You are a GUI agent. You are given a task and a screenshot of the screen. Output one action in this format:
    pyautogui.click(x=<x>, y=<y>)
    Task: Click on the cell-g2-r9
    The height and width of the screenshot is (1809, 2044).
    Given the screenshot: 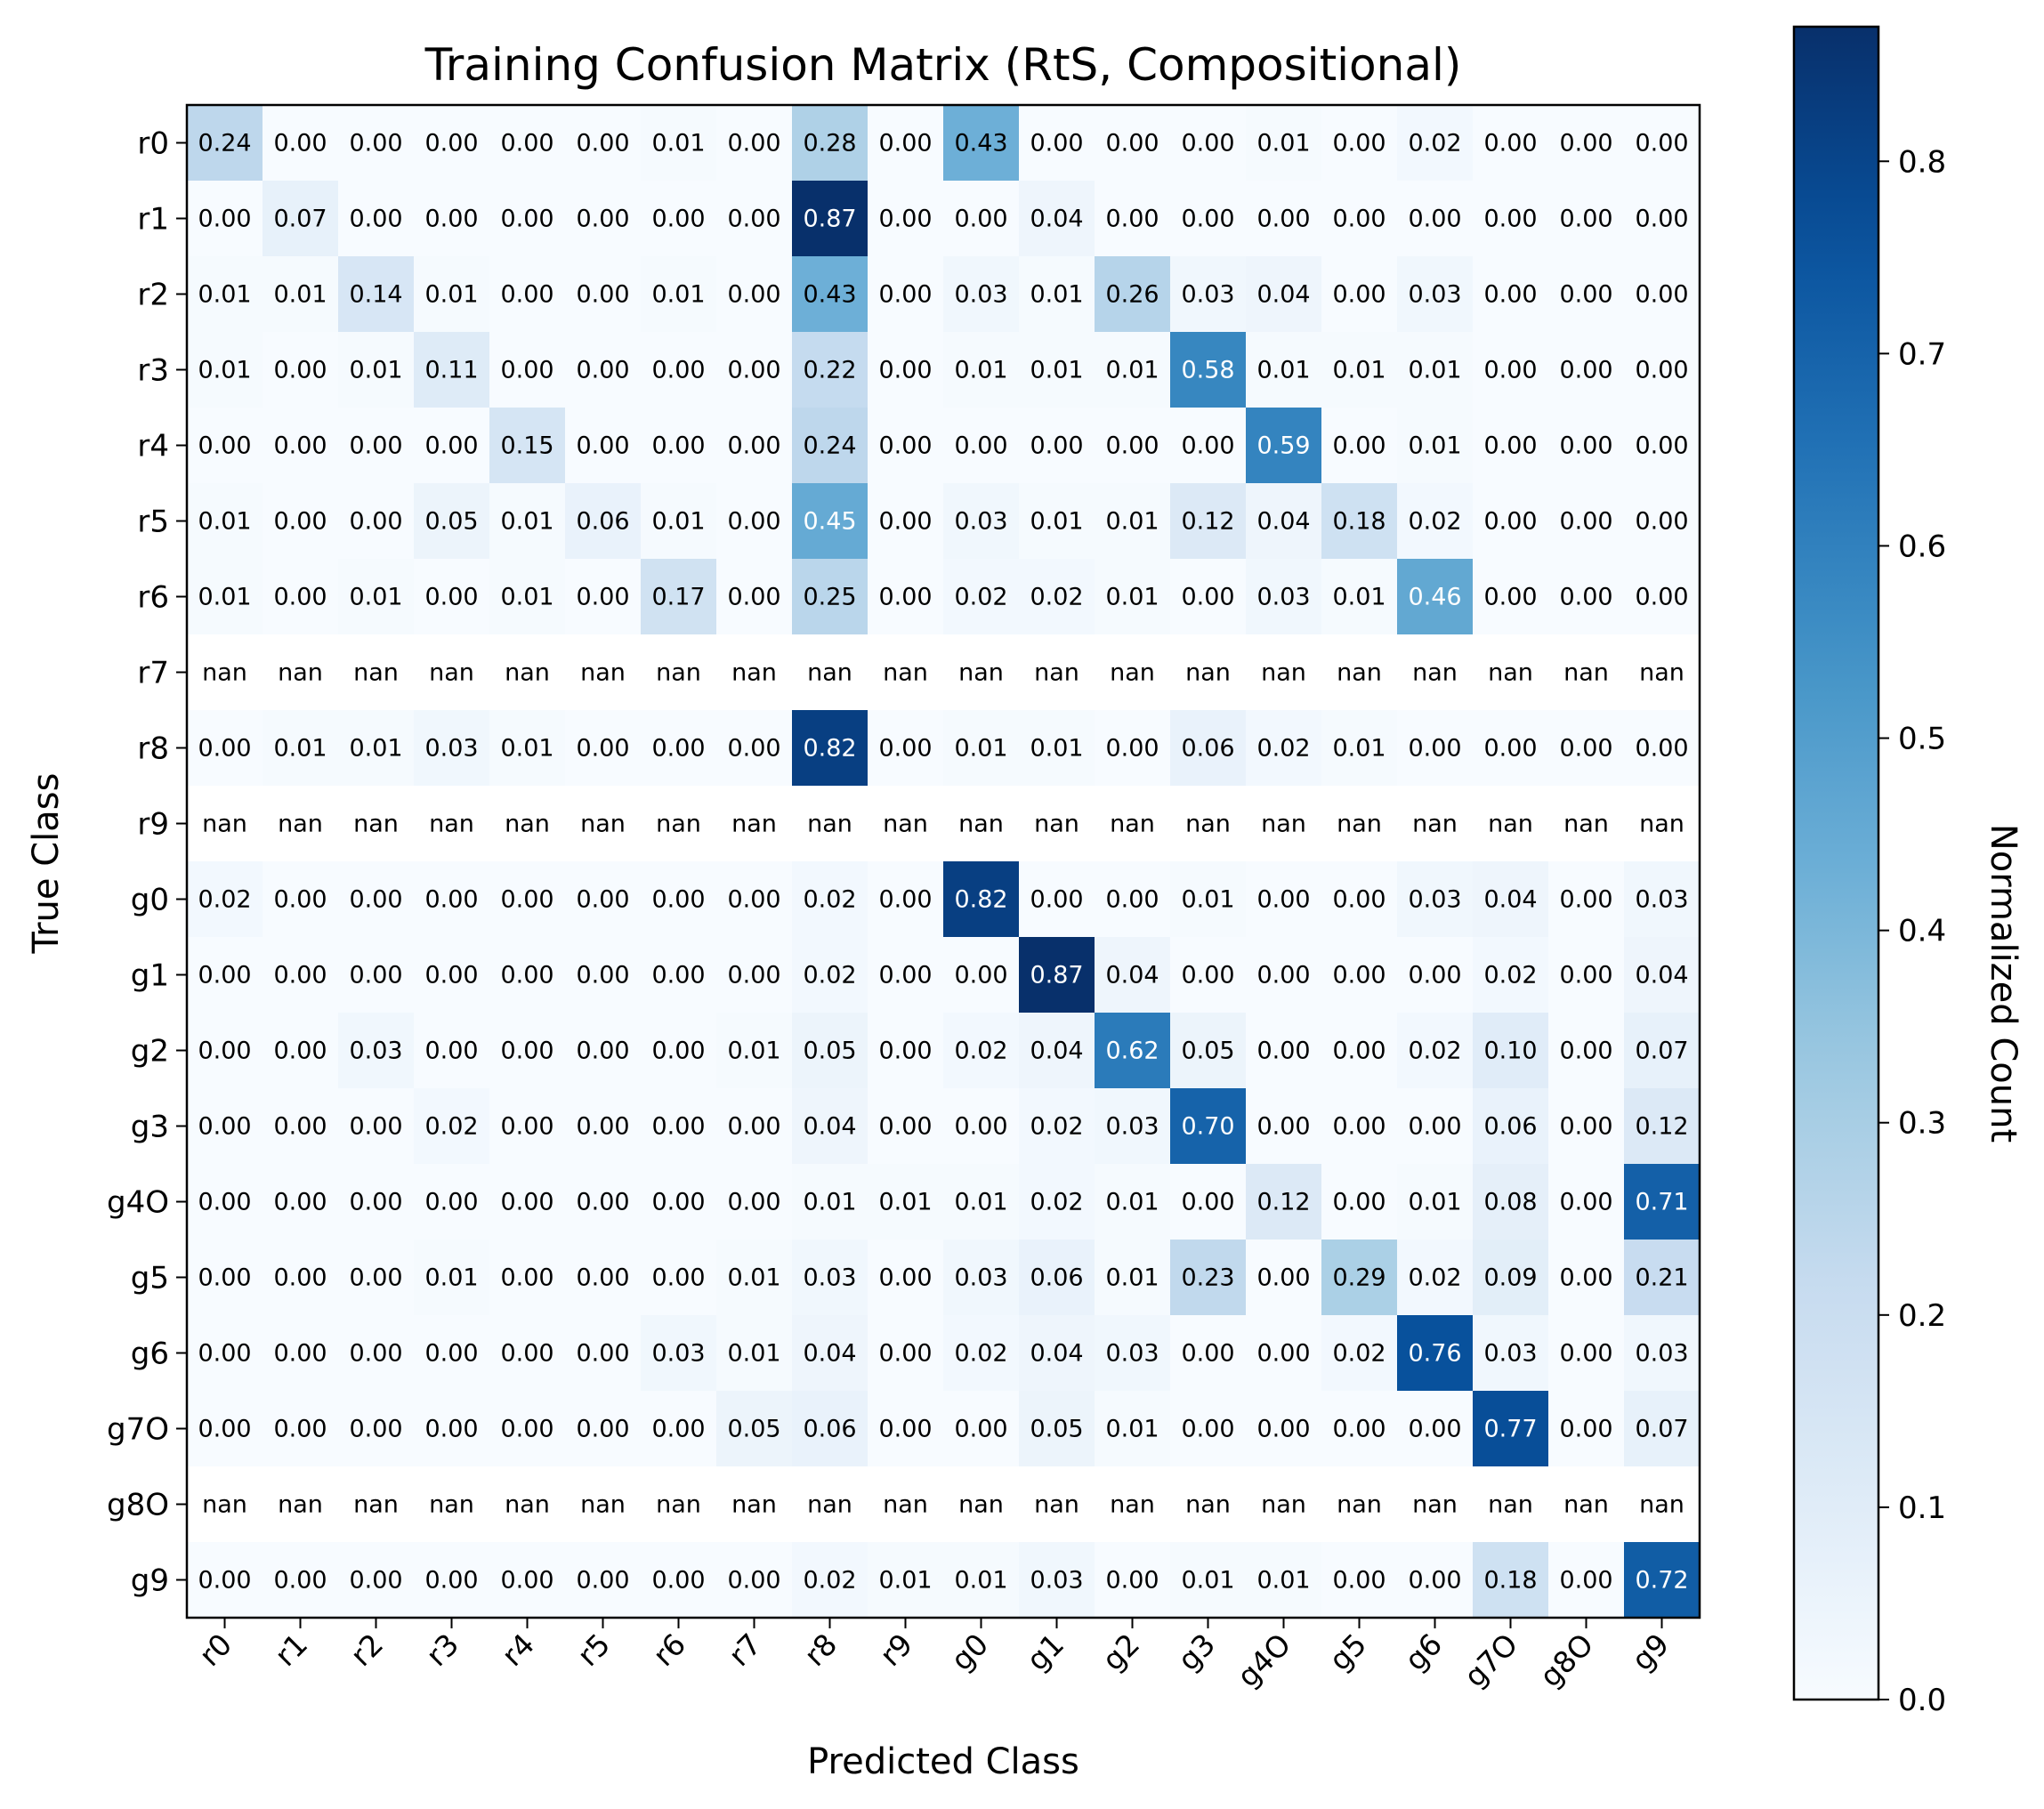 What is the action you would take?
    pyautogui.click(x=906, y=1051)
    